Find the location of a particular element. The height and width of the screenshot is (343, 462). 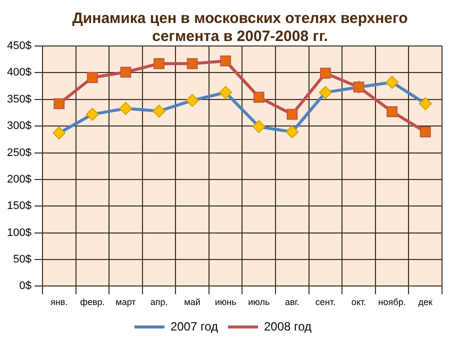

y-tick-label: 50$ is located at coordinates (22, 260).